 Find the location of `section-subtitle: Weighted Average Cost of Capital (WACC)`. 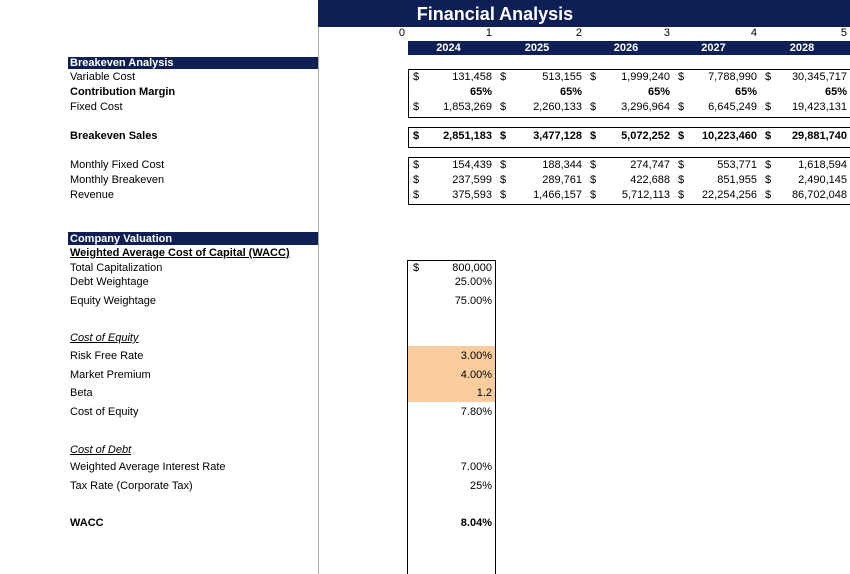

section-subtitle: Weighted Average Cost of Capital (WACC) is located at coordinates (180, 253).